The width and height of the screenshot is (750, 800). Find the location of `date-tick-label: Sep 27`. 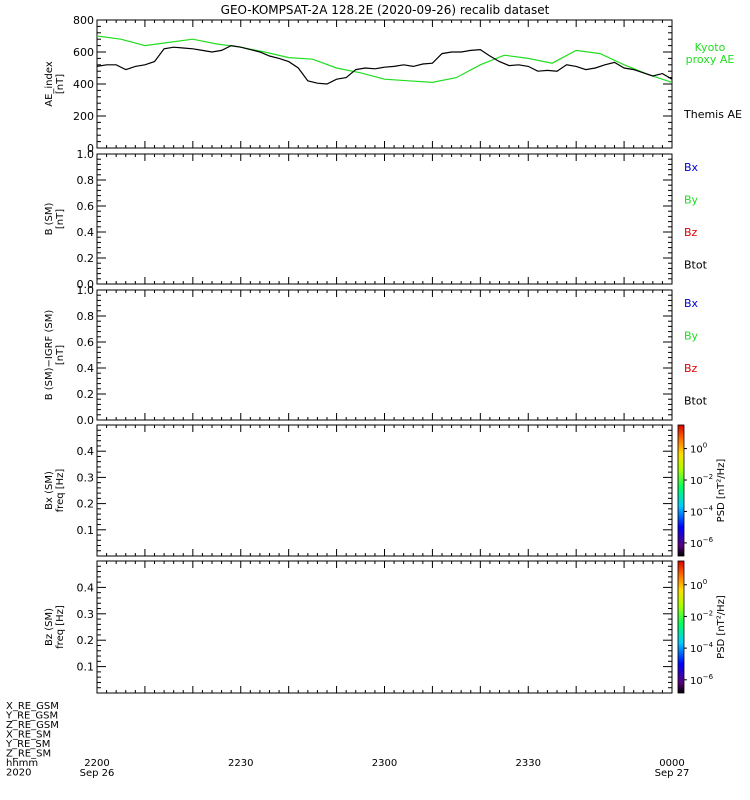

date-tick-label: Sep 27 is located at coordinates (672, 773).